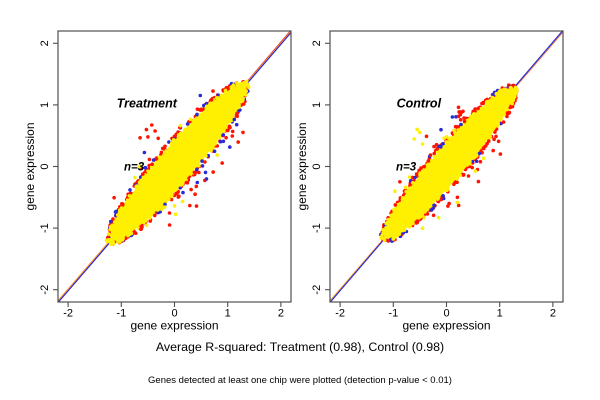 The width and height of the screenshot is (600, 400). What do you see at coordinates (177, 163) in the screenshot?
I see `point-cloud` at bounding box center [177, 163].